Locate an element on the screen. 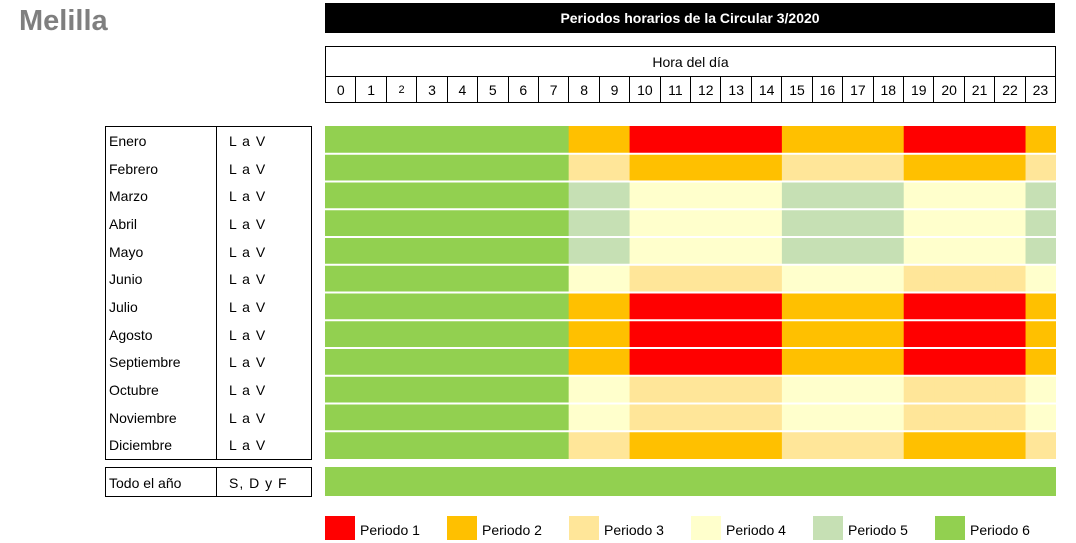  hour-label: 5 is located at coordinates (492, 89).